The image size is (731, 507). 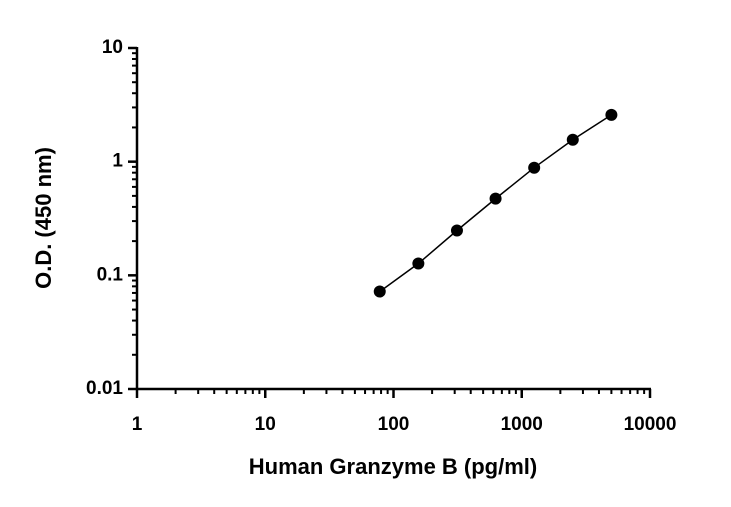 What do you see at coordinates (43, 218) in the screenshot?
I see `y-axis-title: O.D. (450 nm)` at bounding box center [43, 218].